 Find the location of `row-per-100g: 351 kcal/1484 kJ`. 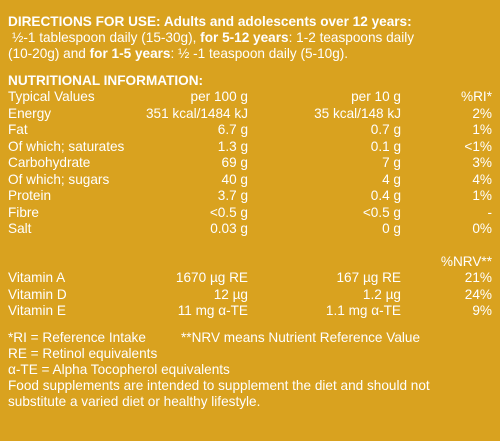

row-per-100g: 351 kcal/1484 kJ is located at coordinates (196, 113).